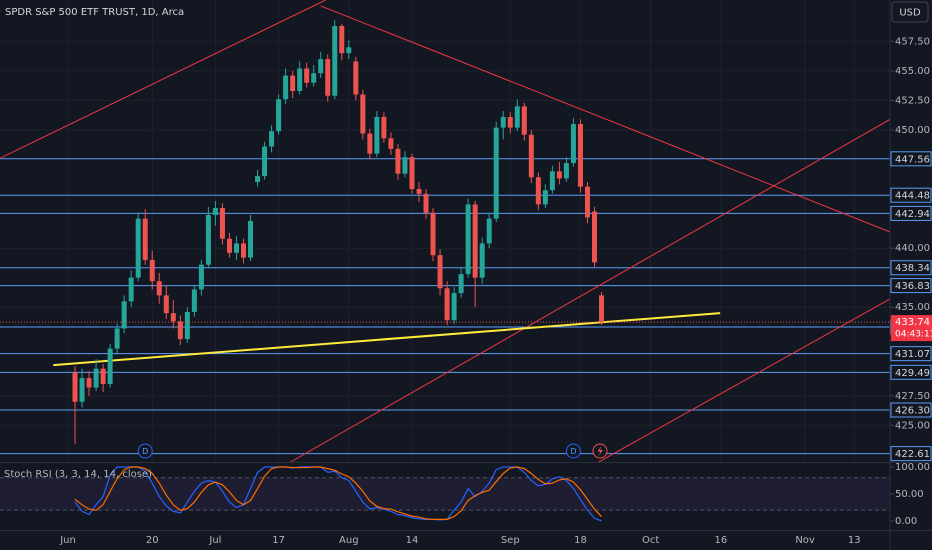  Describe the element at coordinates (152, 540) in the screenshot. I see `x-tick-label: 20` at that location.